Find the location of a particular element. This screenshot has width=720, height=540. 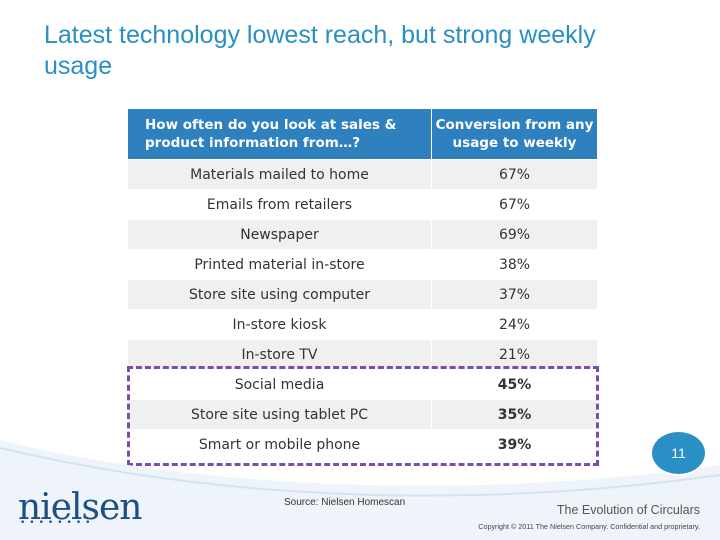

report-title: The Evolution of Circulars is located at coordinates (628, 510).